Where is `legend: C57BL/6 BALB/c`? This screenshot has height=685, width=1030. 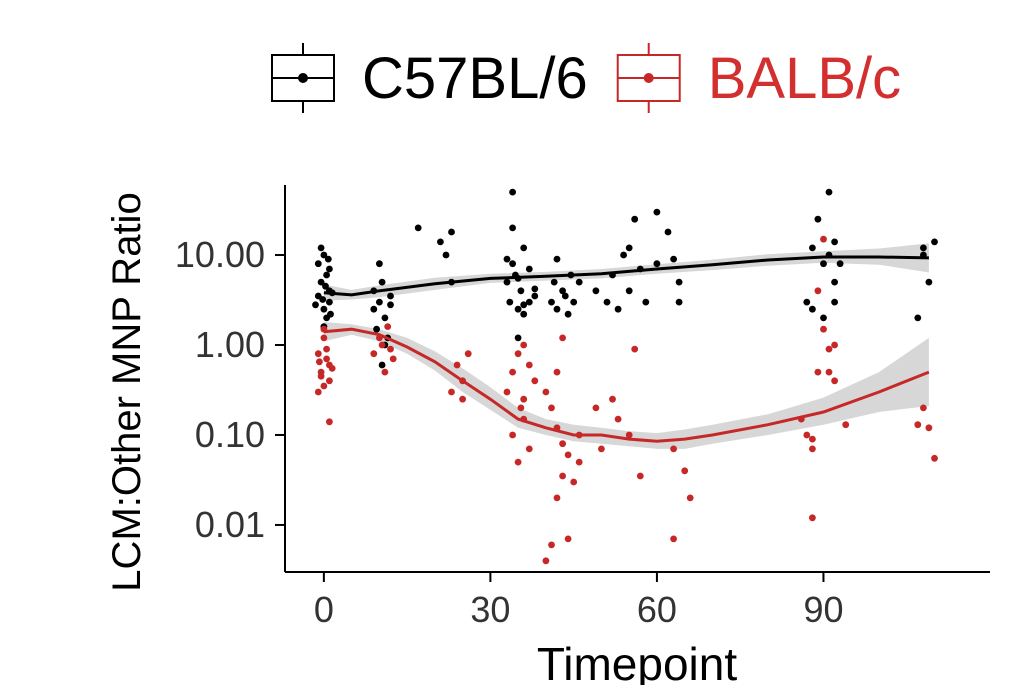
legend: C57BL/6 BALB/c is located at coordinates (586, 78).